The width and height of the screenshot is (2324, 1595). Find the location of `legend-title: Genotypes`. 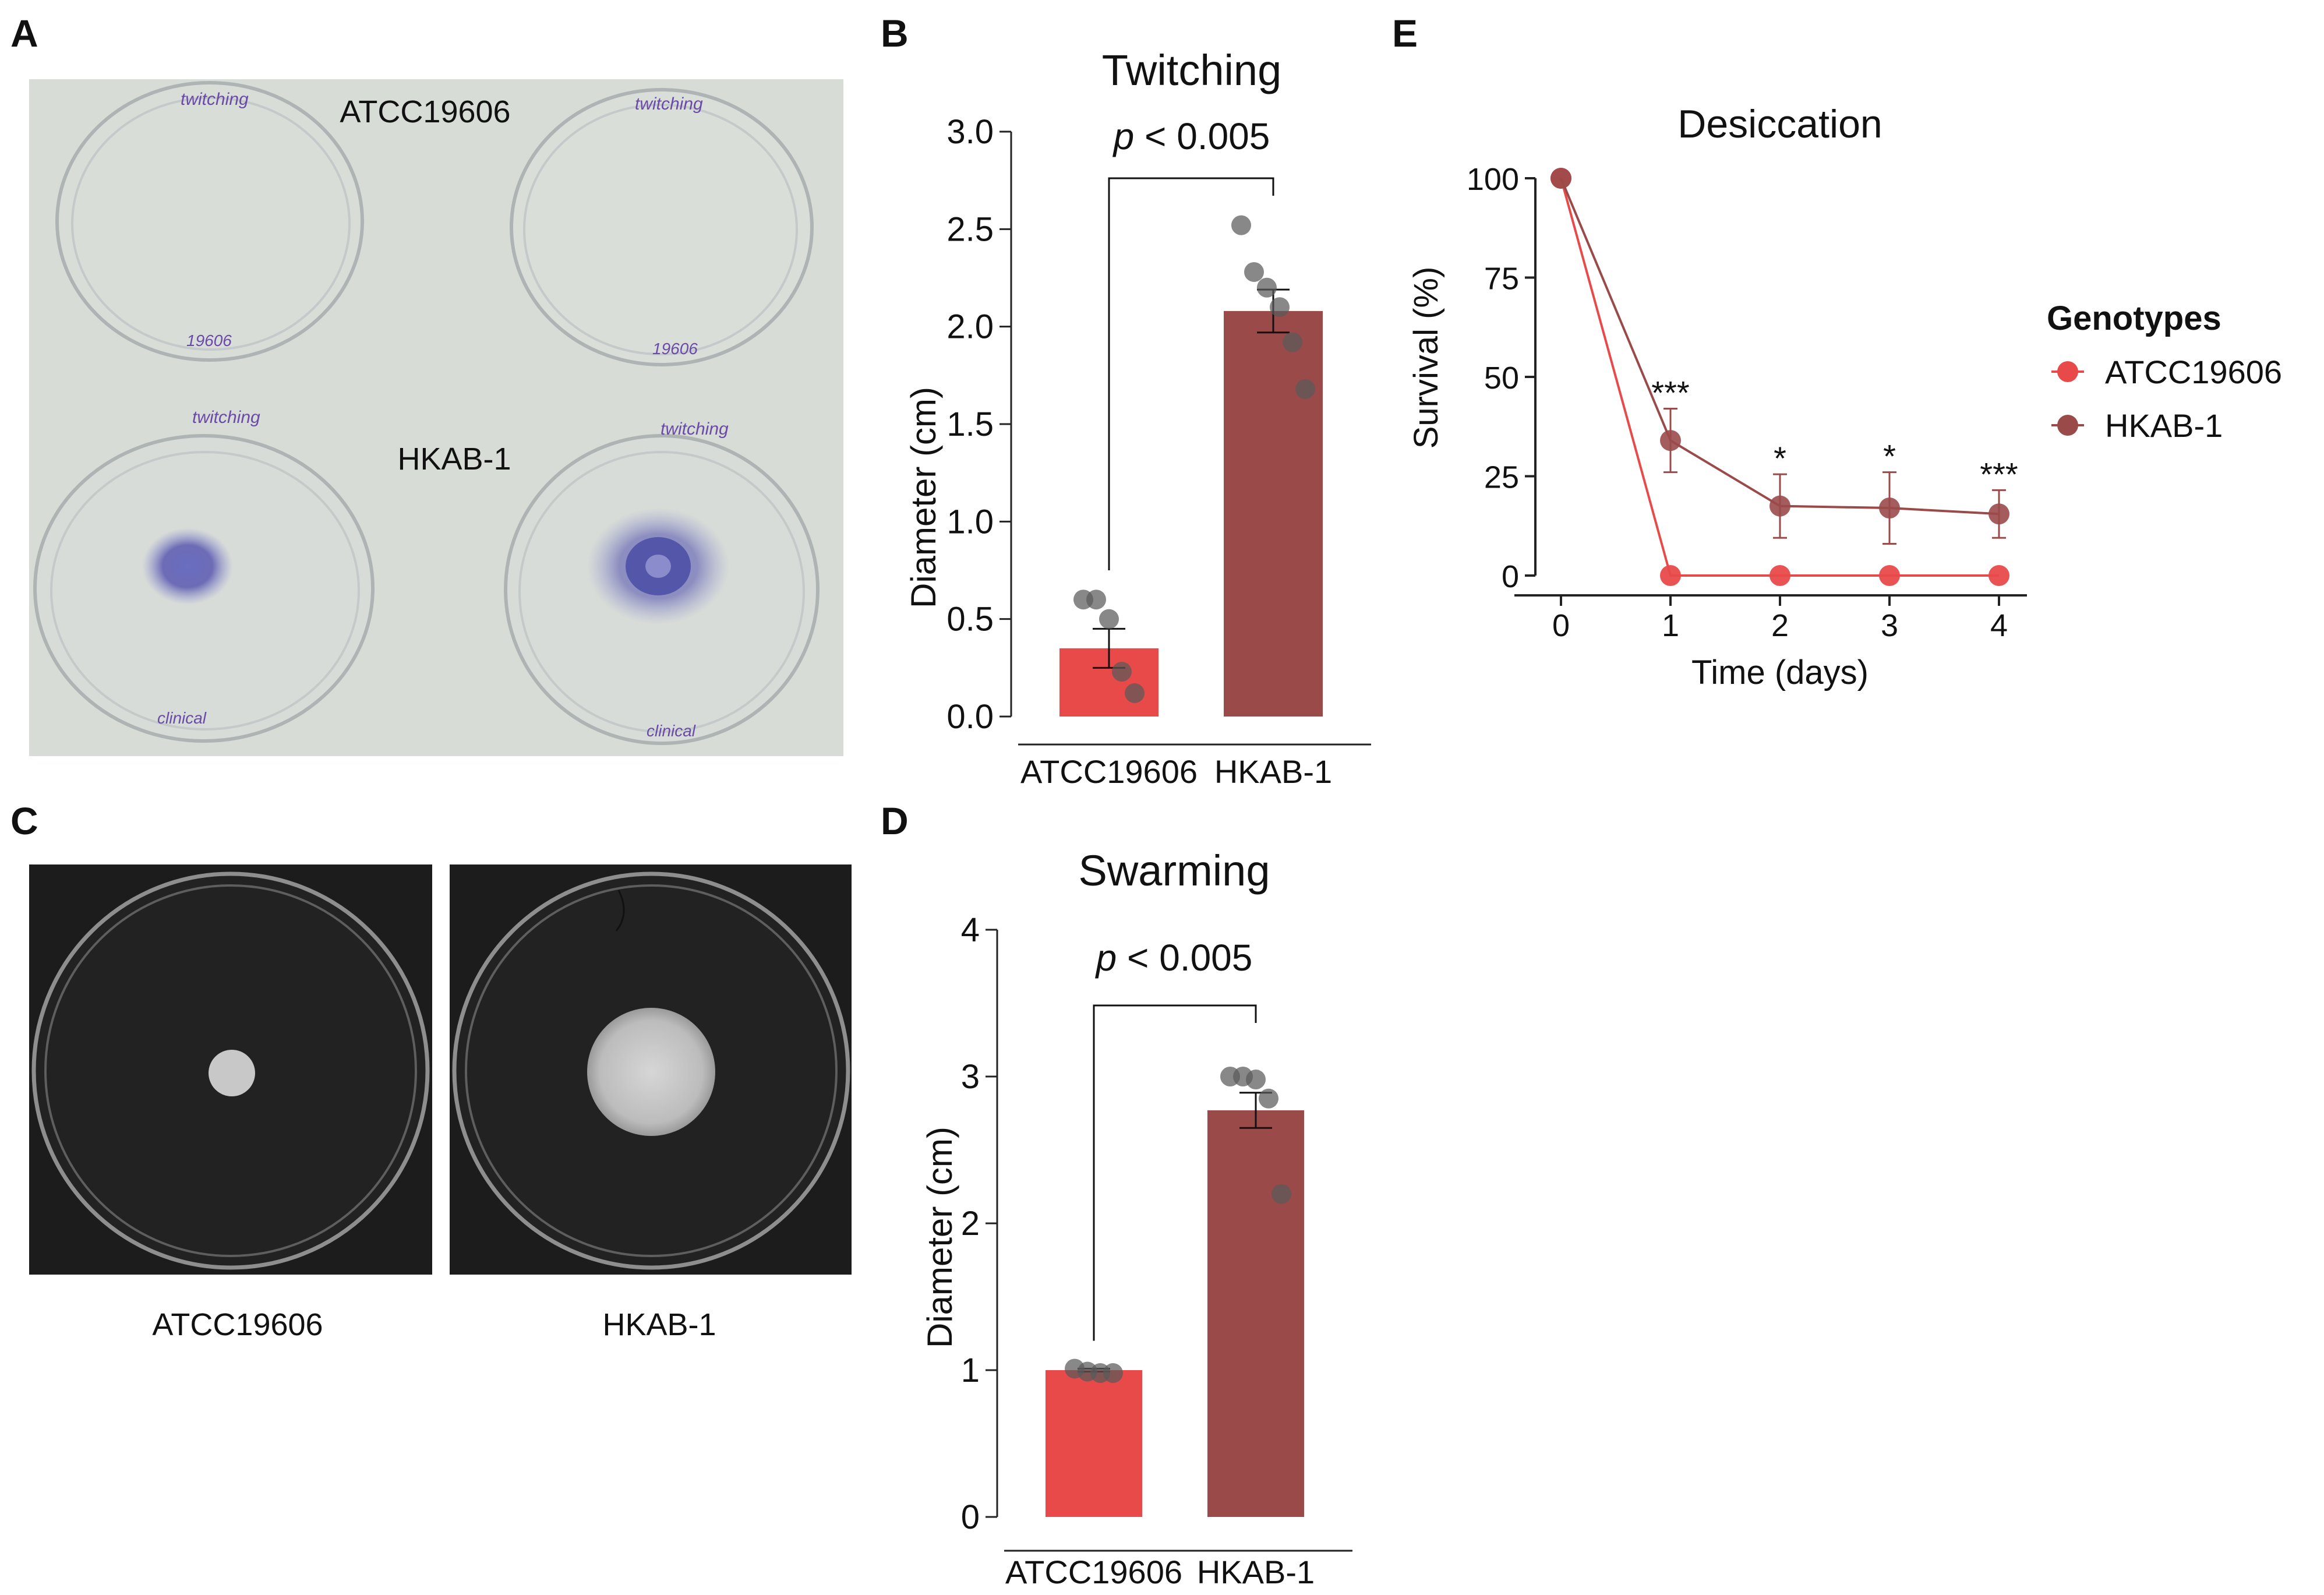

legend-title: Genotypes is located at coordinates (2134, 318).